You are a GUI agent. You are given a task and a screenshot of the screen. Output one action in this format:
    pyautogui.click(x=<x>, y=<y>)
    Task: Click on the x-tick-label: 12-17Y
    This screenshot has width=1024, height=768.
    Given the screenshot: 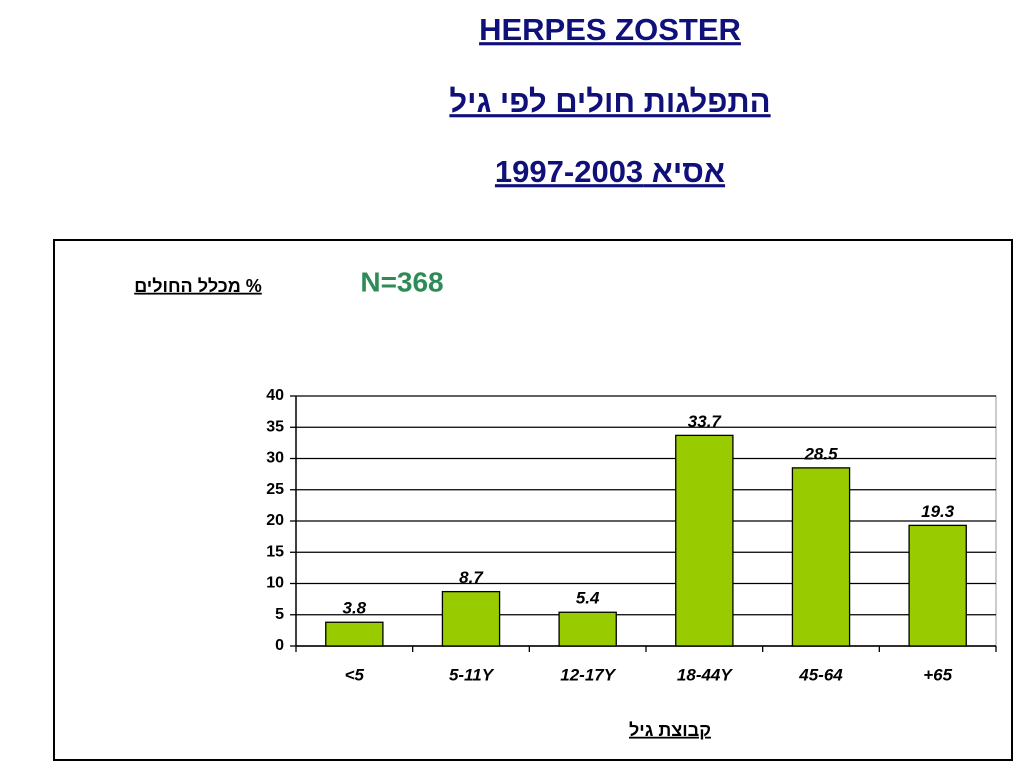 What is the action you would take?
    pyautogui.click(x=588, y=674)
    